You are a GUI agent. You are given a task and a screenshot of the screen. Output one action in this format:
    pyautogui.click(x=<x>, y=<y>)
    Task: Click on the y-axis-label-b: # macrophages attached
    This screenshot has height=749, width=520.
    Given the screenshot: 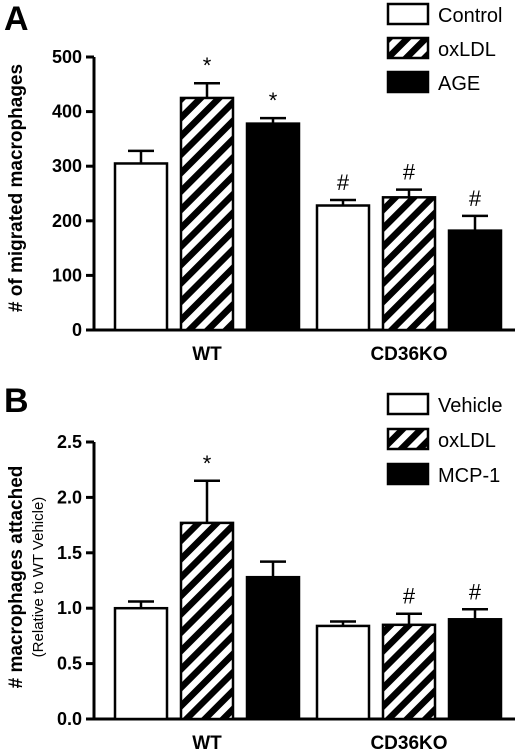 What is the action you would take?
    pyautogui.click(x=16, y=577)
    